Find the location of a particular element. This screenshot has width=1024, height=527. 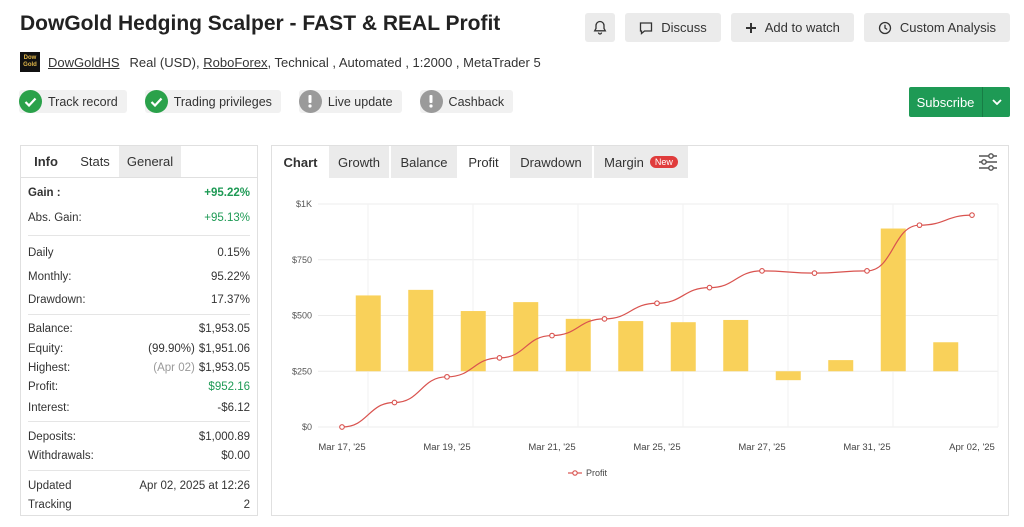

badge-cashback: Cashback is located at coordinates (466, 101).